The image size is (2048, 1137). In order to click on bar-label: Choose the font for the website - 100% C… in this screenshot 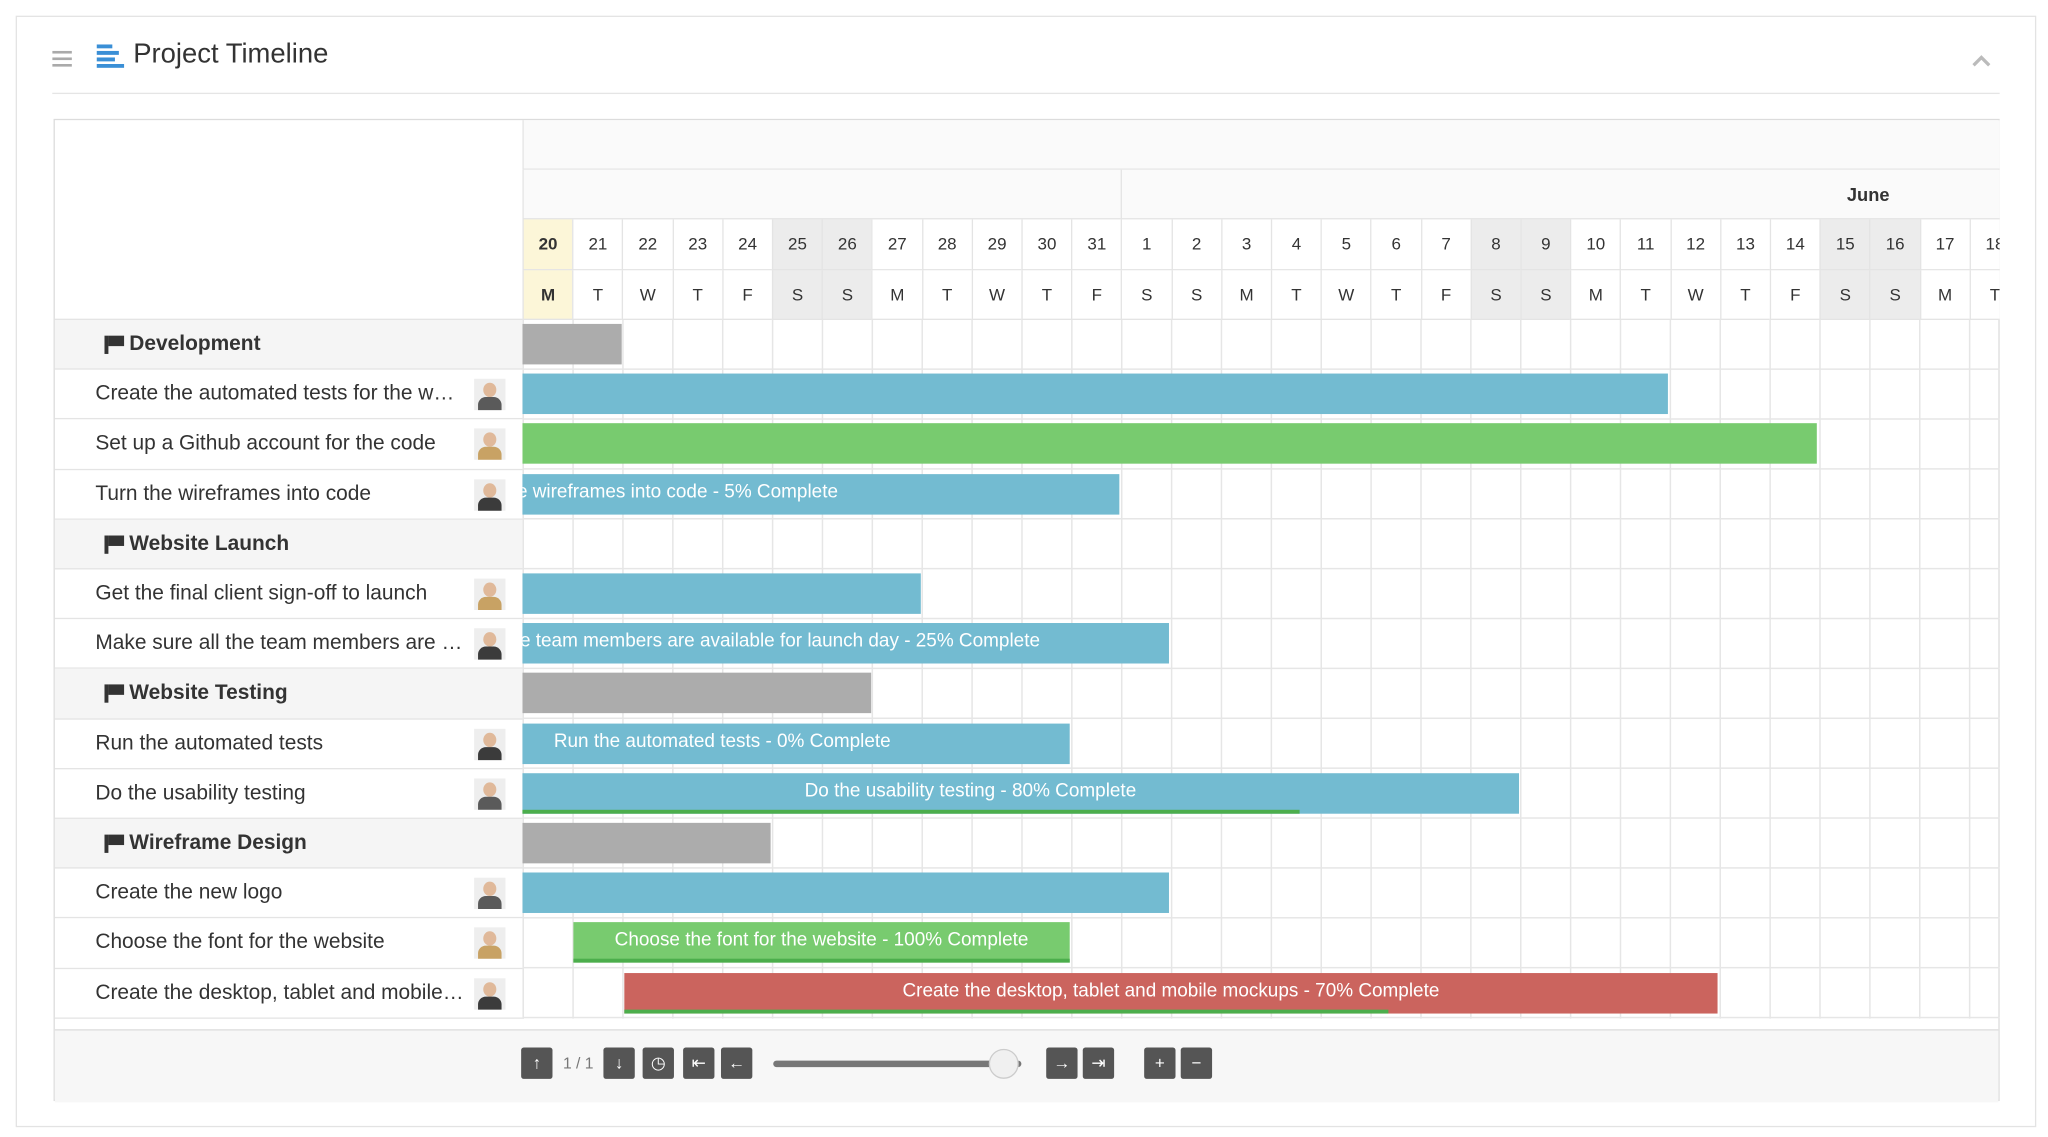, I will do `click(821, 941)`.